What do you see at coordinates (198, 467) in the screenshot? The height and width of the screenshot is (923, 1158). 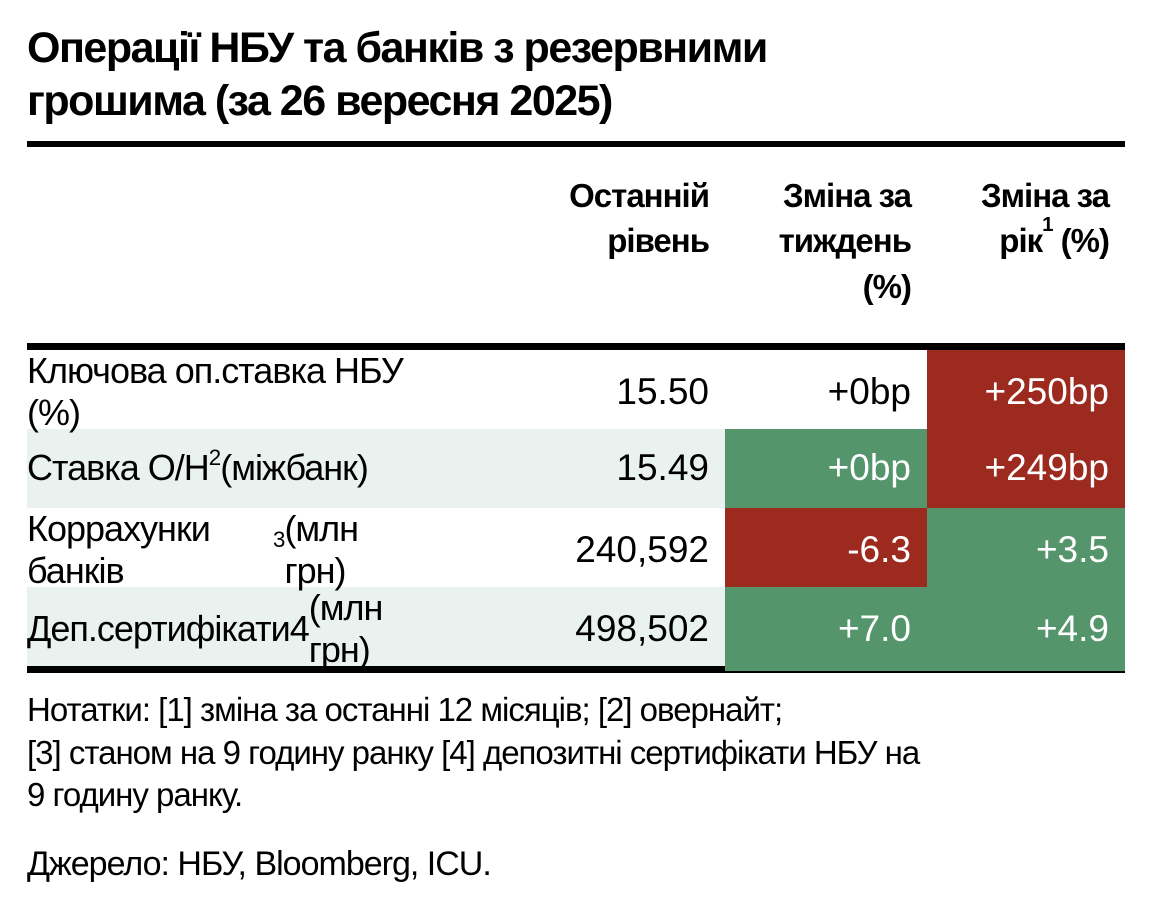 I see `row-label: Ставка О/Н 2 (міжбанк)` at bounding box center [198, 467].